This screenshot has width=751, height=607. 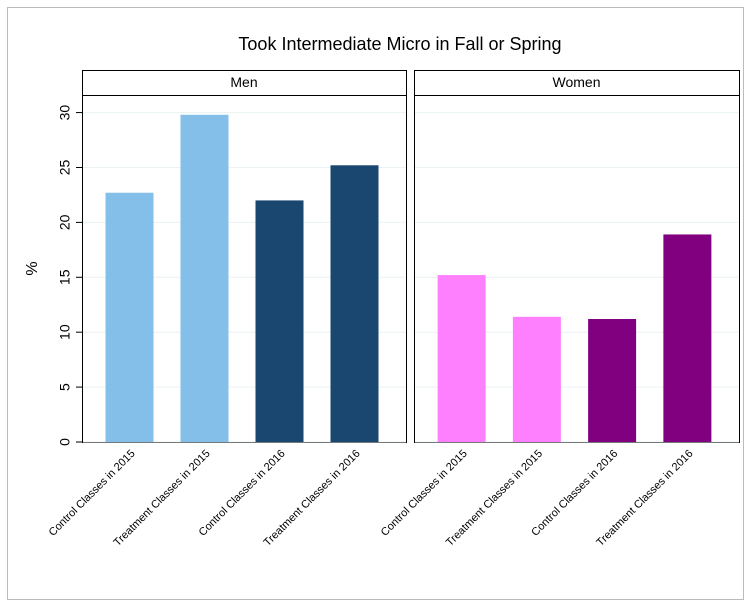 I want to click on y-tick-label: 15, so click(x=65, y=277).